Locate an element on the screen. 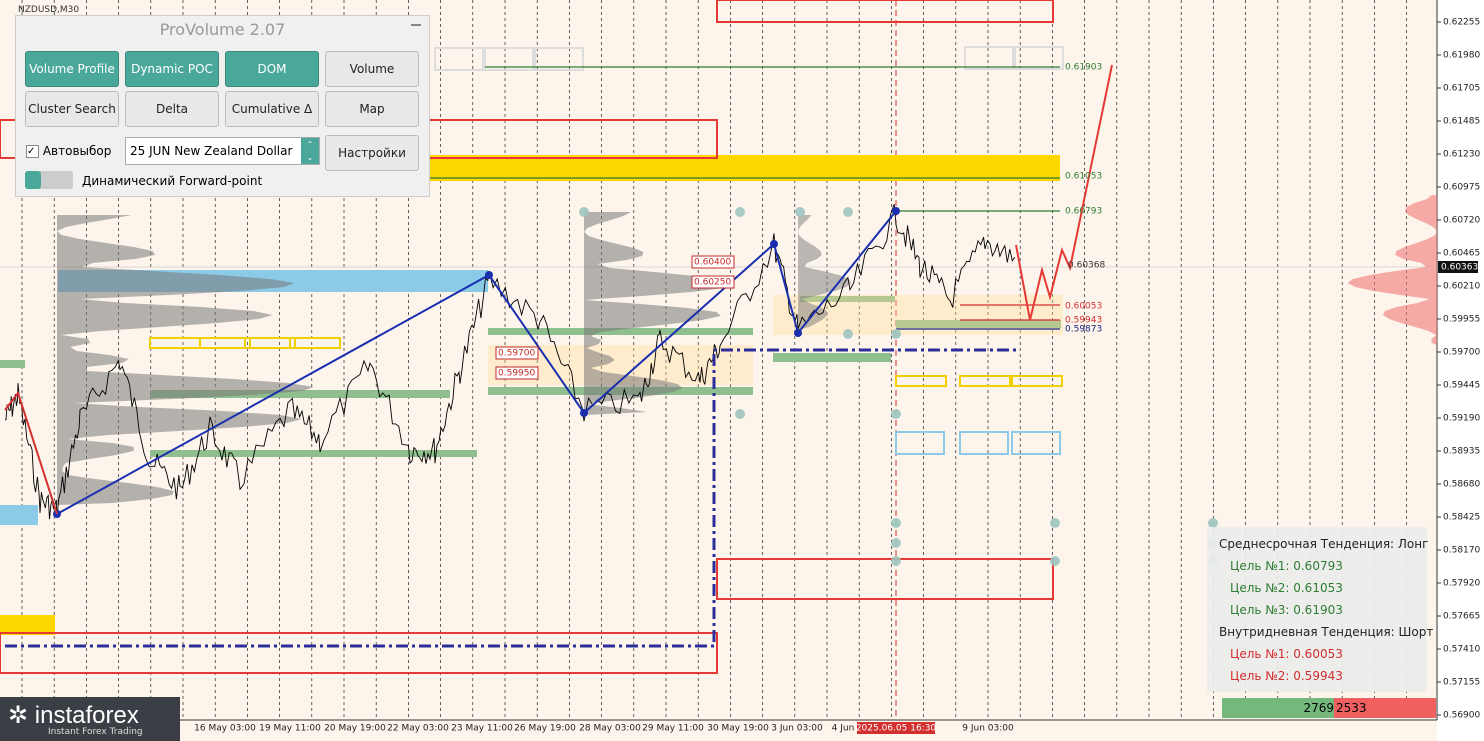 Image resolution: width=1484 pixels, height=741 pixels. time-label: 22 May 03:00 is located at coordinates (418, 729).